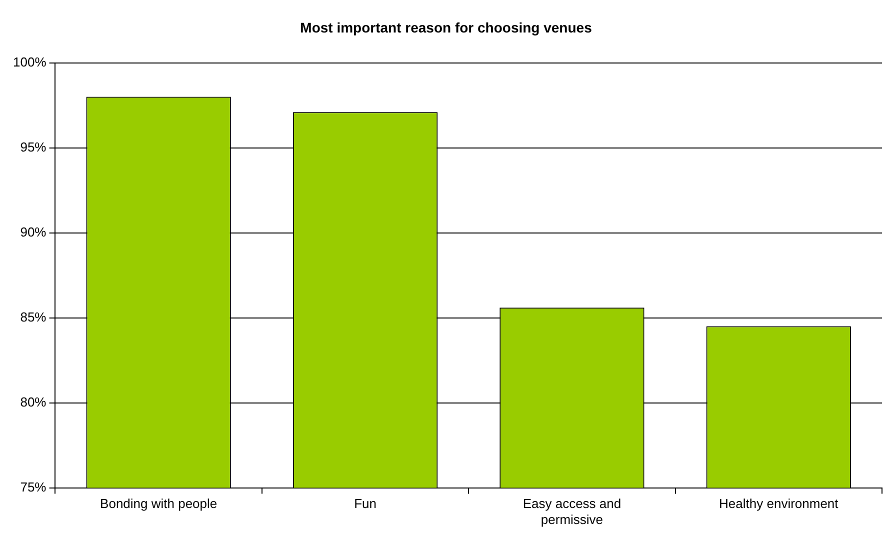 Image resolution: width=884 pixels, height=535 pixels. I want to click on x-tick-label: Fun, so click(365, 504).